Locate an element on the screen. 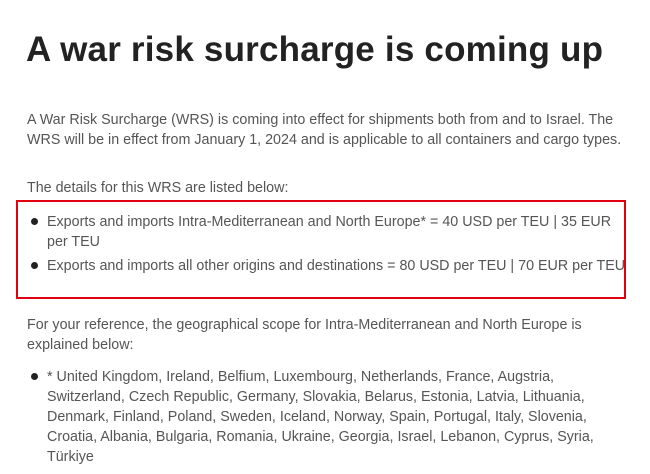  page-title: A war risk surcharge is coming up is located at coordinates (315, 49).